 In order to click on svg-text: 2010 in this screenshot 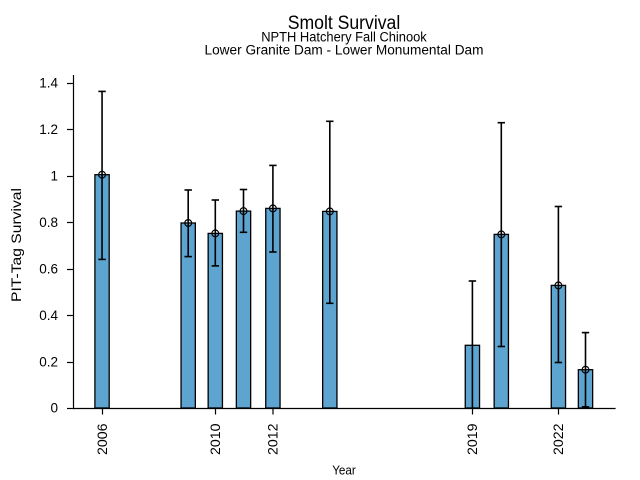, I will do `click(215, 440)`.